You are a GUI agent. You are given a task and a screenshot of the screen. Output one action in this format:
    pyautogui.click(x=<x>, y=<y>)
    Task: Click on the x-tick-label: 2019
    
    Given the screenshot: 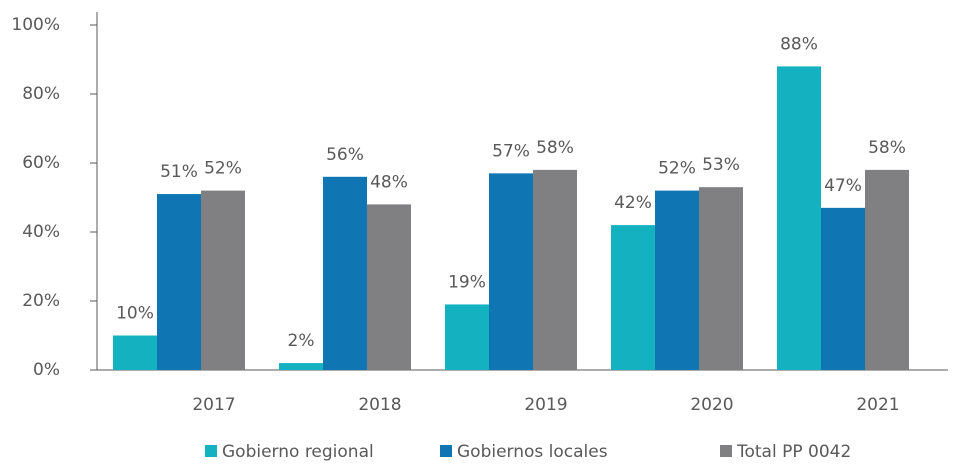 What is the action you would take?
    pyautogui.click(x=545, y=405)
    